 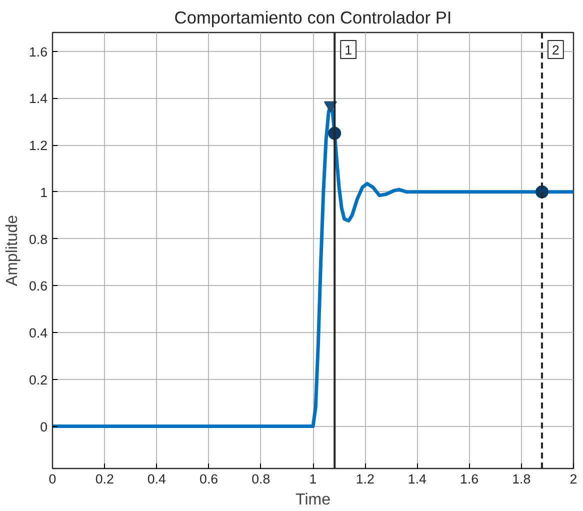 What do you see at coordinates (38, 52) in the screenshot?
I see `y-tick-label: 1.6` at bounding box center [38, 52].